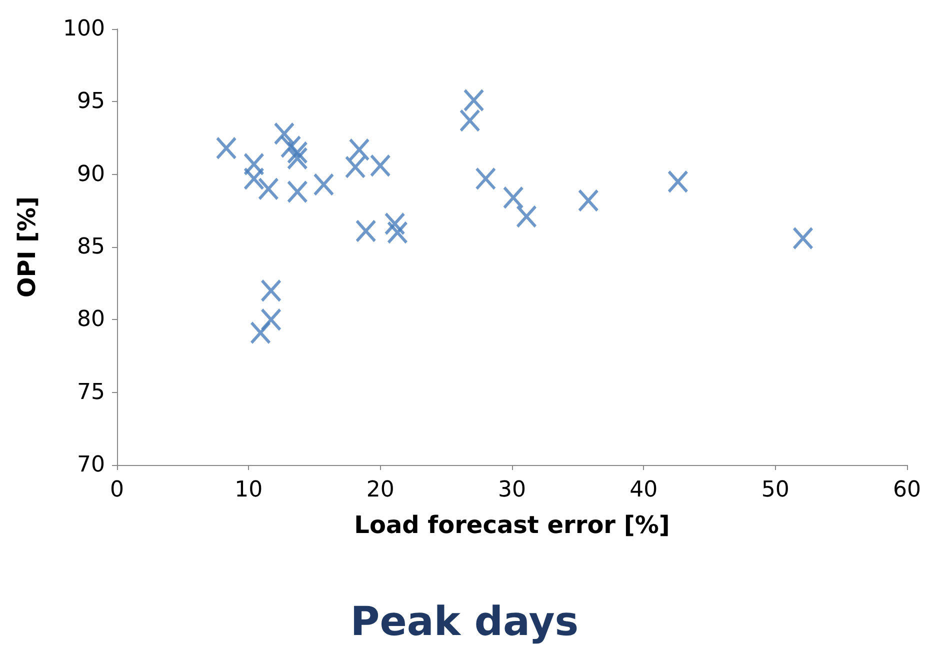  Describe the element at coordinates (91, 174) in the screenshot. I see `y-tick-label: 90` at that location.